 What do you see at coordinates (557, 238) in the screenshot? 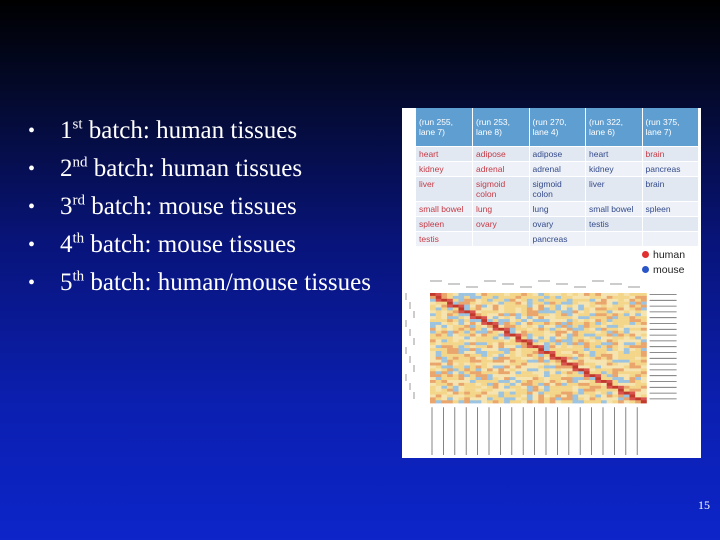
I see `table-row: testis pancreas` at bounding box center [557, 238].